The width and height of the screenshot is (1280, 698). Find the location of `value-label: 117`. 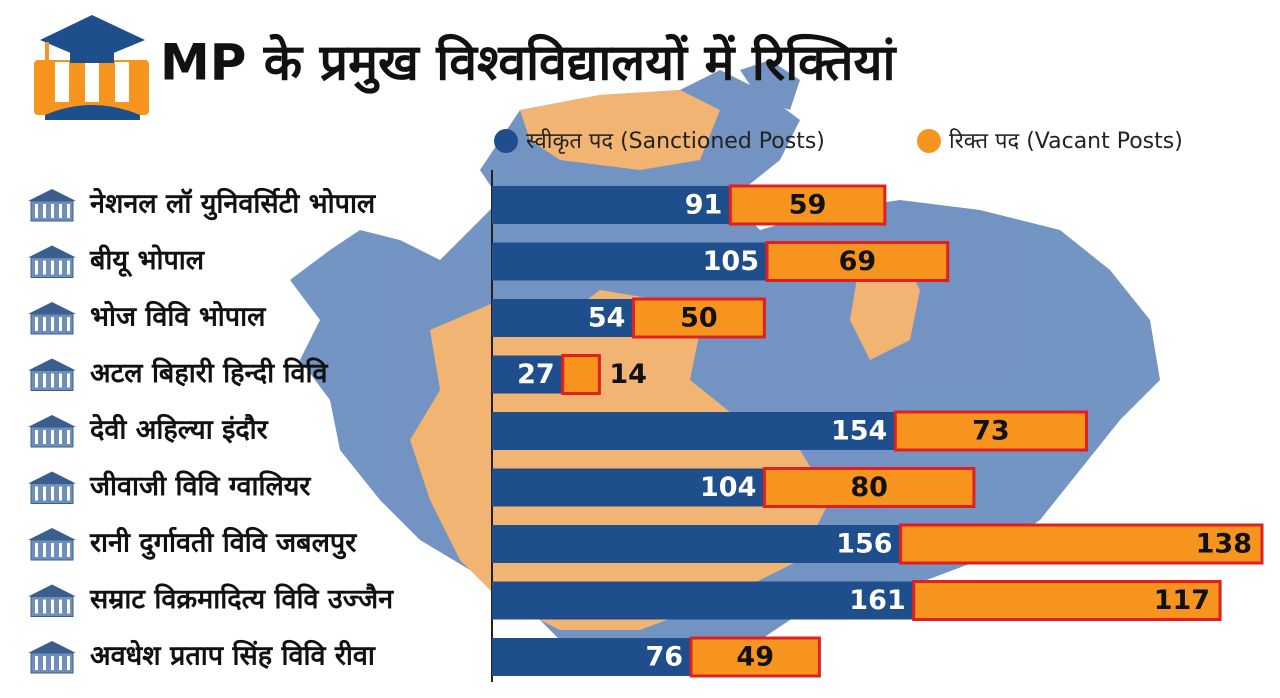

value-label: 117 is located at coordinates (1182, 600).